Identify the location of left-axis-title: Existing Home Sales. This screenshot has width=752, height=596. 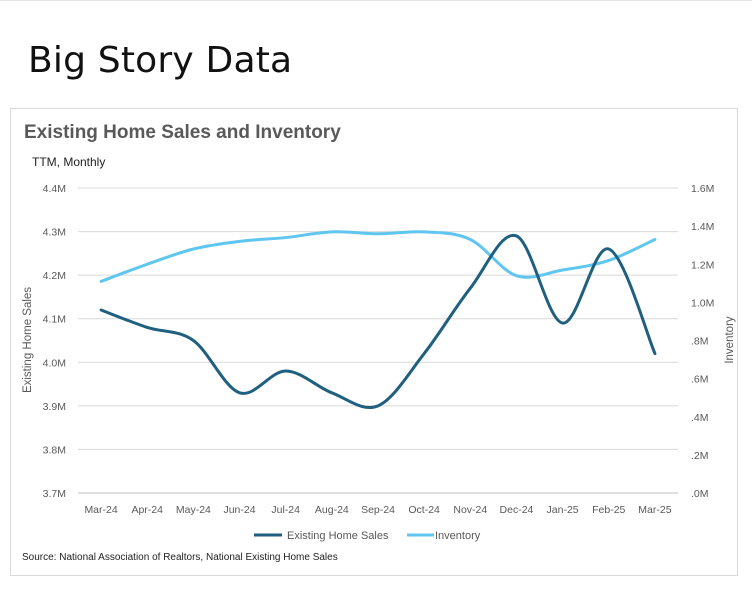
(28, 340).